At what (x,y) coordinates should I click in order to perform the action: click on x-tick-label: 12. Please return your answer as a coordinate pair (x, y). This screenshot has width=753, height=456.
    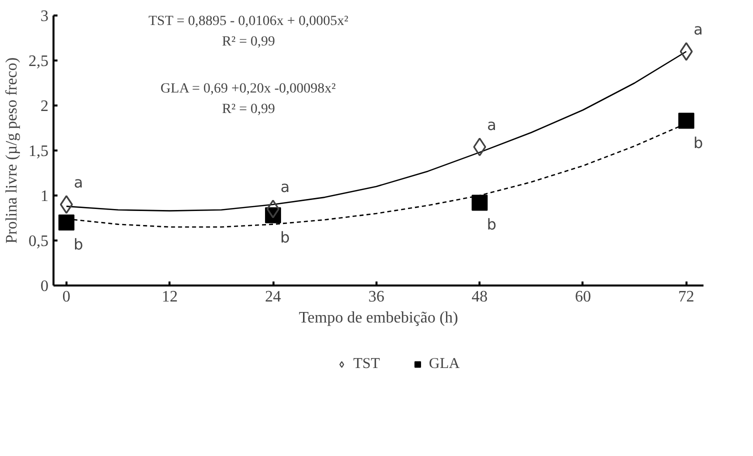
    Looking at the image, I should click on (170, 297).